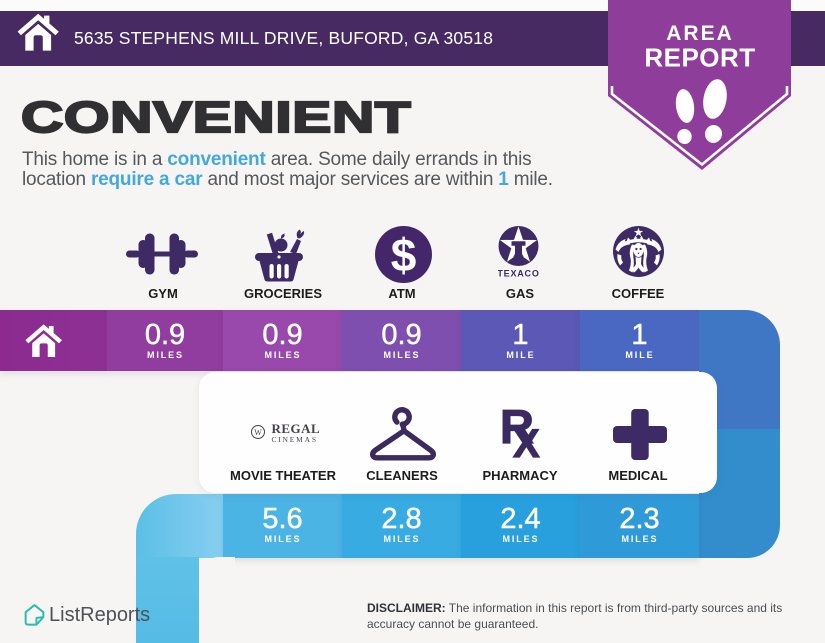  I want to click on svg-text: AREA, so click(700, 33).